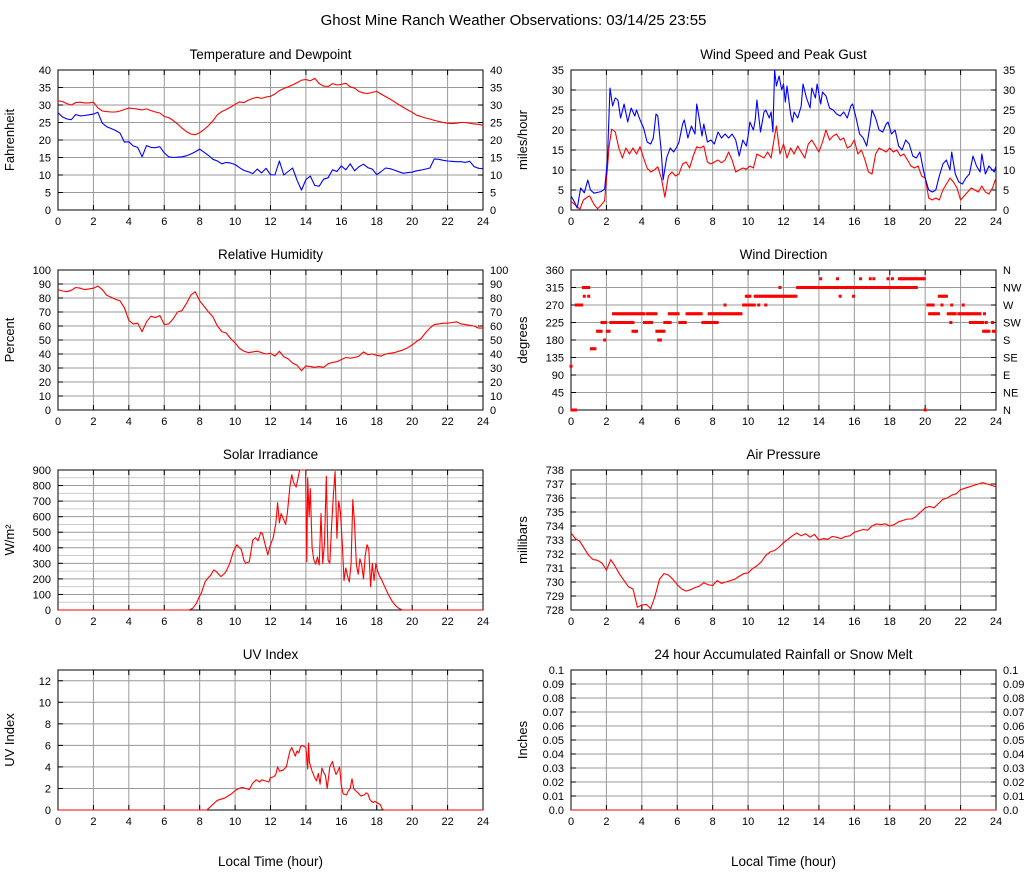 The image size is (1027, 878). What do you see at coordinates (496, 383) in the screenshot?
I see `y-tick-label-right: 20` at bounding box center [496, 383].